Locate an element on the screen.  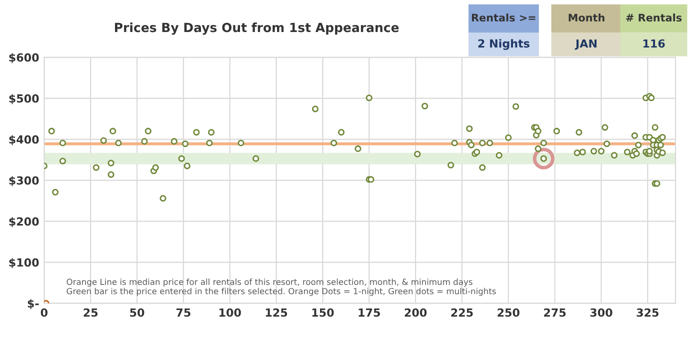
x-tick-label: 300 is located at coordinates (601, 312).